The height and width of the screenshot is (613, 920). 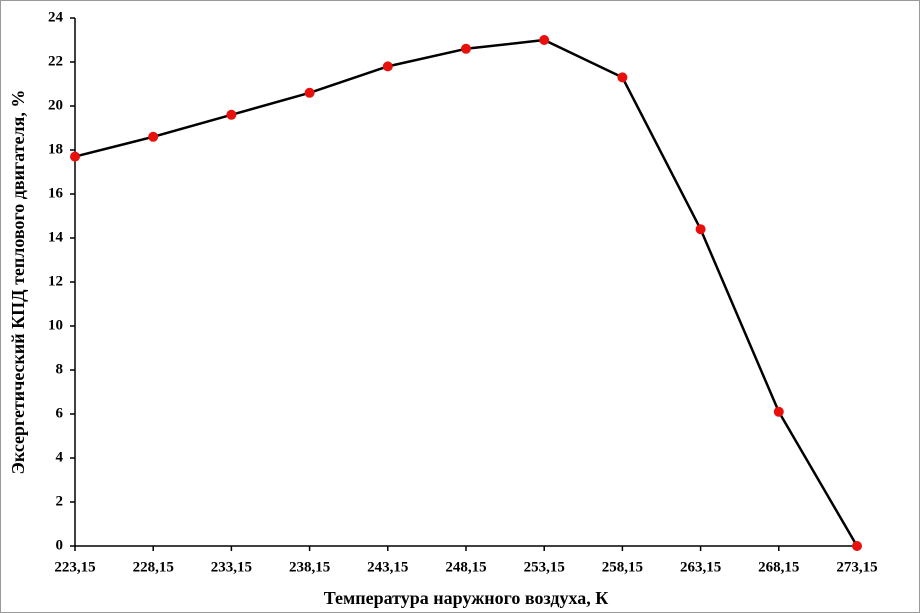 I want to click on x-axis-title: Температура наружного воздуха, К, so click(x=466, y=598).